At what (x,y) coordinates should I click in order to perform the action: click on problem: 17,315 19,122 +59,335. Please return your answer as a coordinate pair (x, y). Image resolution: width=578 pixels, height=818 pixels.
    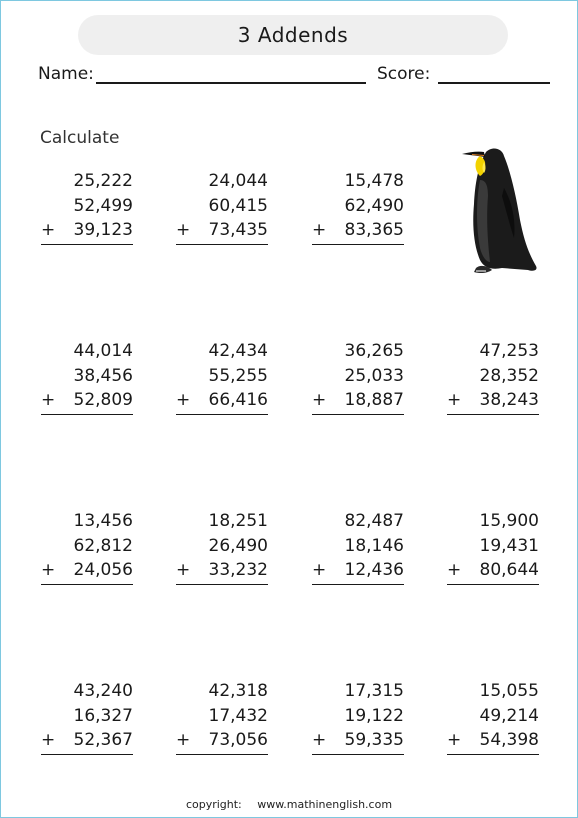
    Looking at the image, I should click on (358, 717).